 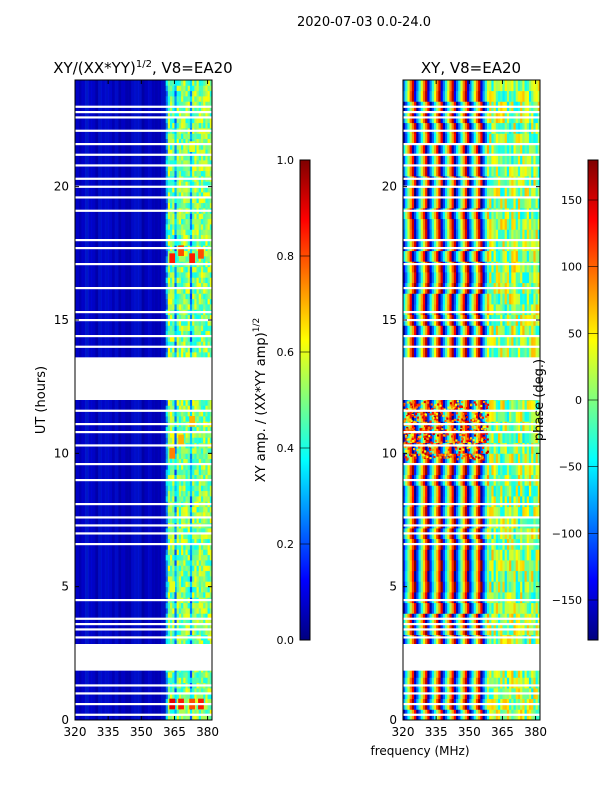 I want to click on flagged-row, so click(x=143, y=248).